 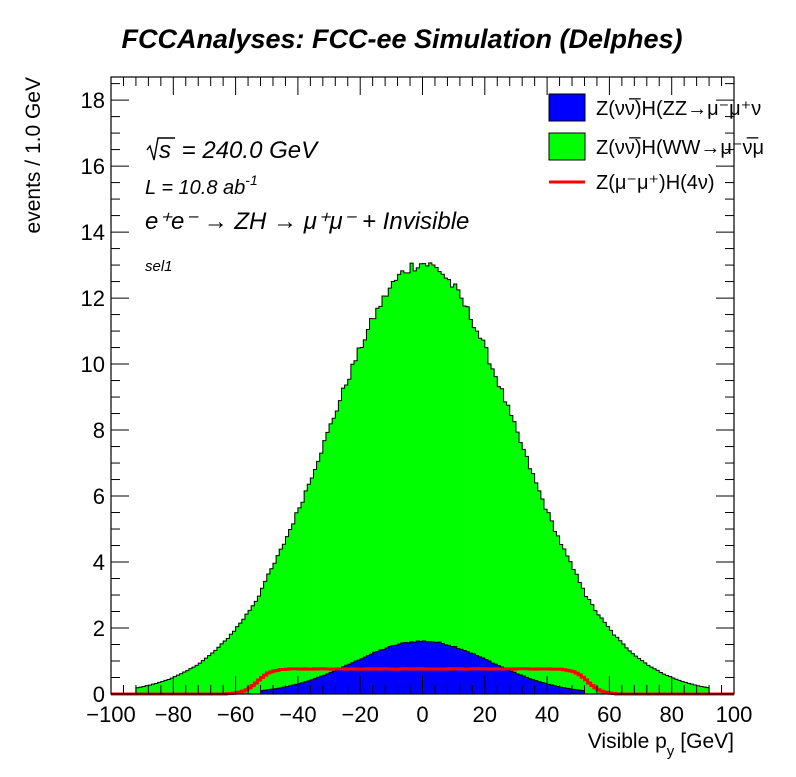 I want to click on legend-label: Z(νν̅)H(WW→μ⁻ν̅μ, so click(x=680, y=147).